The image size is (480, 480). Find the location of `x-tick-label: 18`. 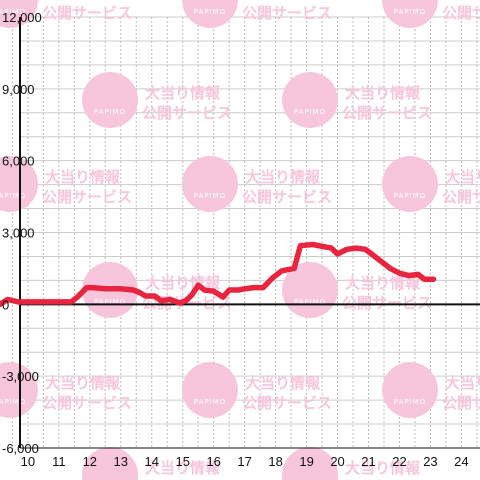

x-tick-label: 18 is located at coordinates (275, 461).